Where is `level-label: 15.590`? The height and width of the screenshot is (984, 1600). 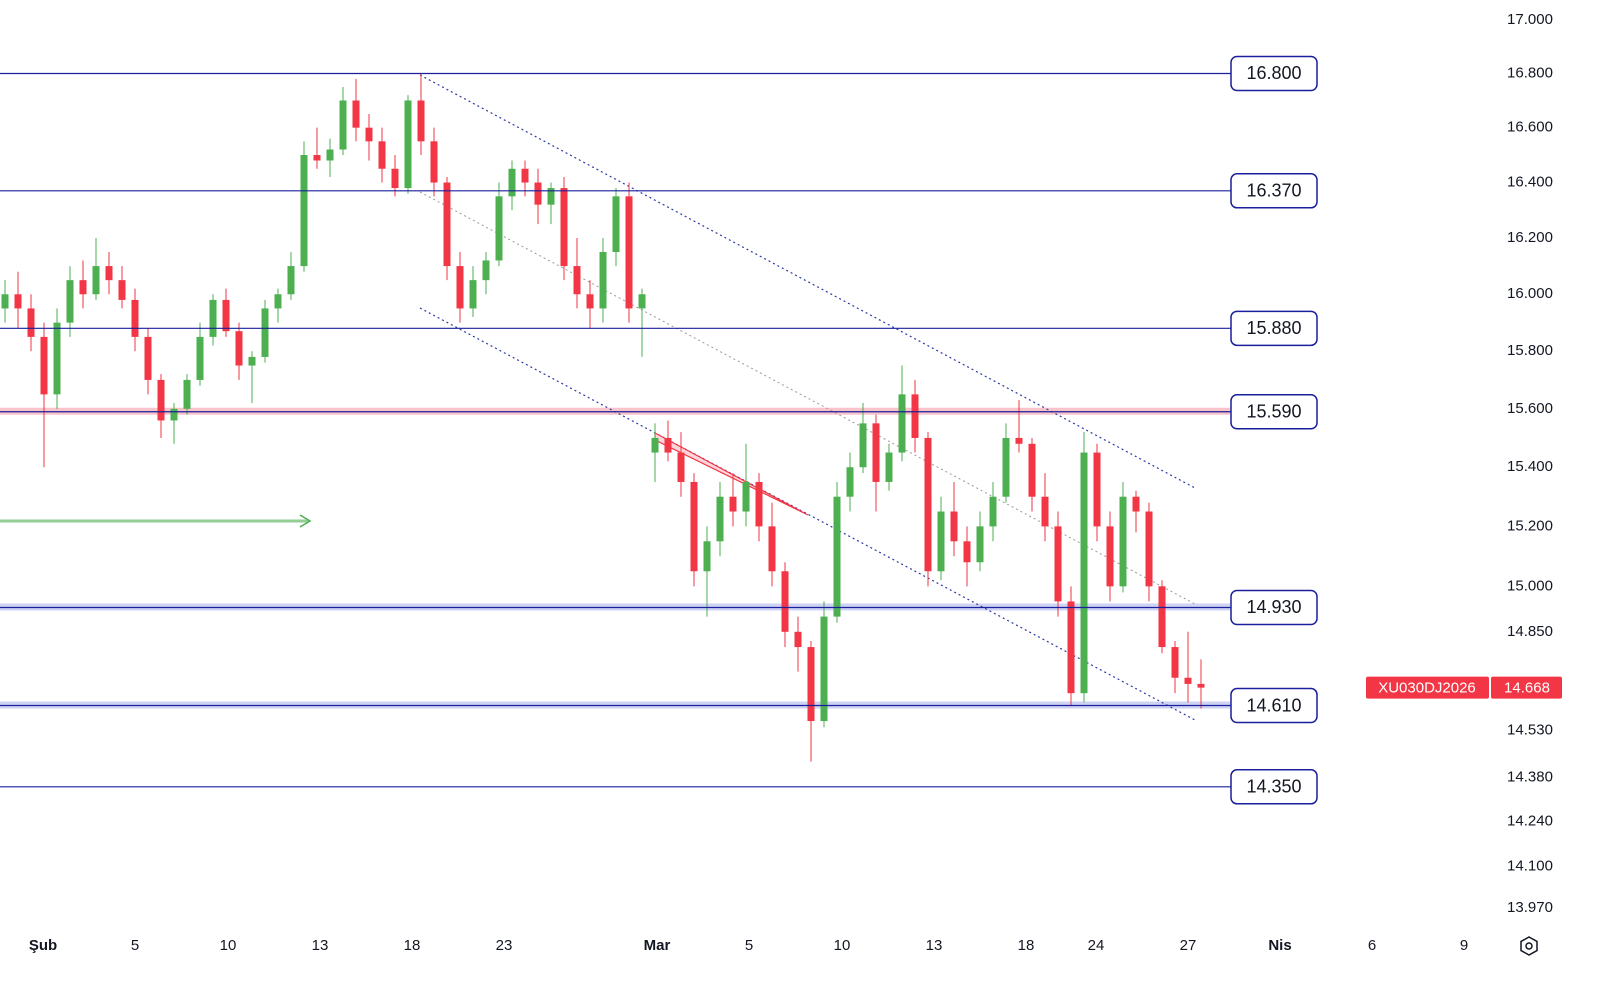
level-label: 15.590 is located at coordinates (1273, 411).